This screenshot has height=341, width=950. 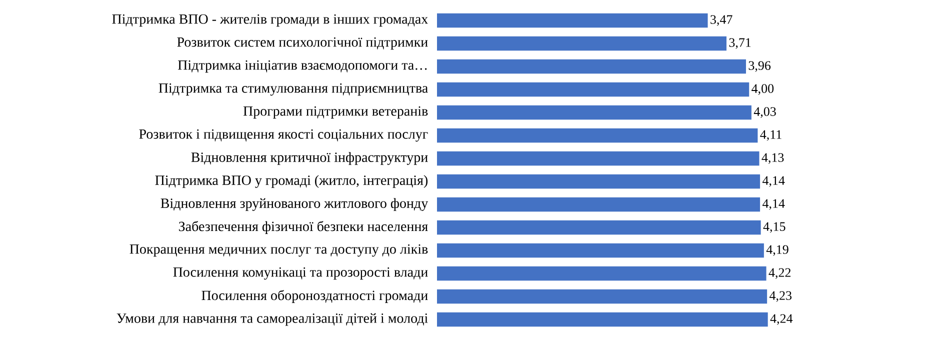 What do you see at coordinates (763, 89) in the screenshot?
I see `data-label: 4,00` at bounding box center [763, 89].